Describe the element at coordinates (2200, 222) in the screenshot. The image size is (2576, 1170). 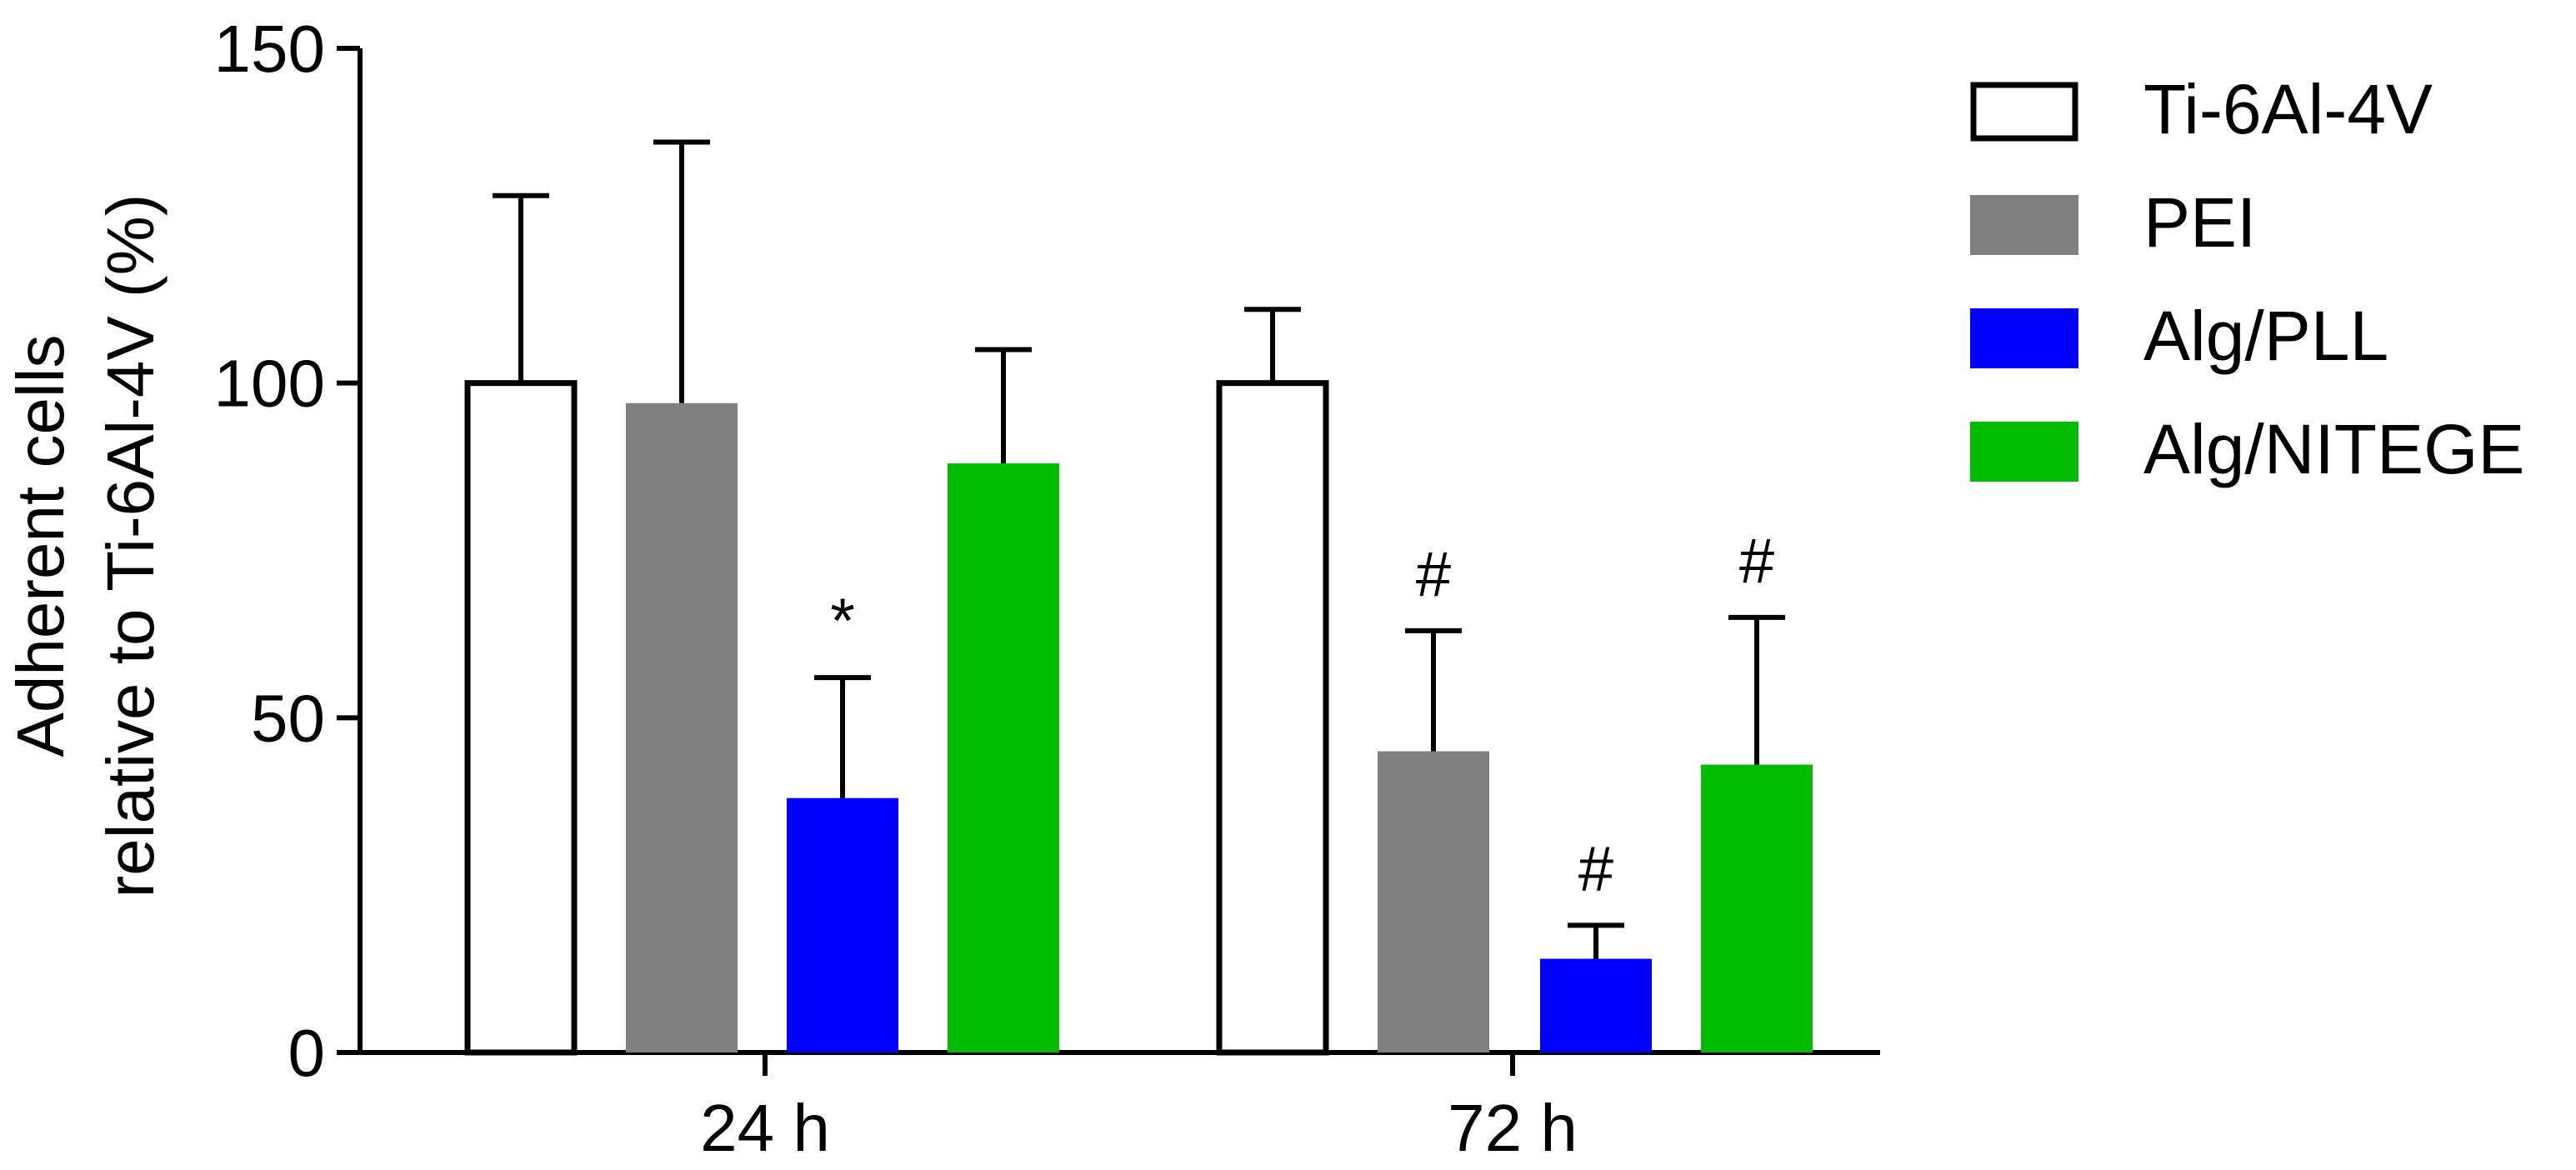
I see `legend-label: PEI` at that location.